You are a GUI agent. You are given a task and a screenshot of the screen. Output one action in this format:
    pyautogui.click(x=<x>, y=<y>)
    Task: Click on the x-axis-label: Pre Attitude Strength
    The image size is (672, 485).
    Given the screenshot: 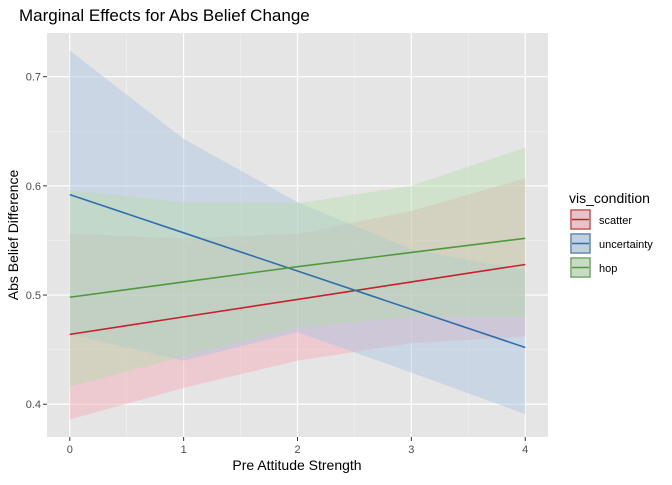 What is the action you would take?
    pyautogui.click(x=296, y=465)
    